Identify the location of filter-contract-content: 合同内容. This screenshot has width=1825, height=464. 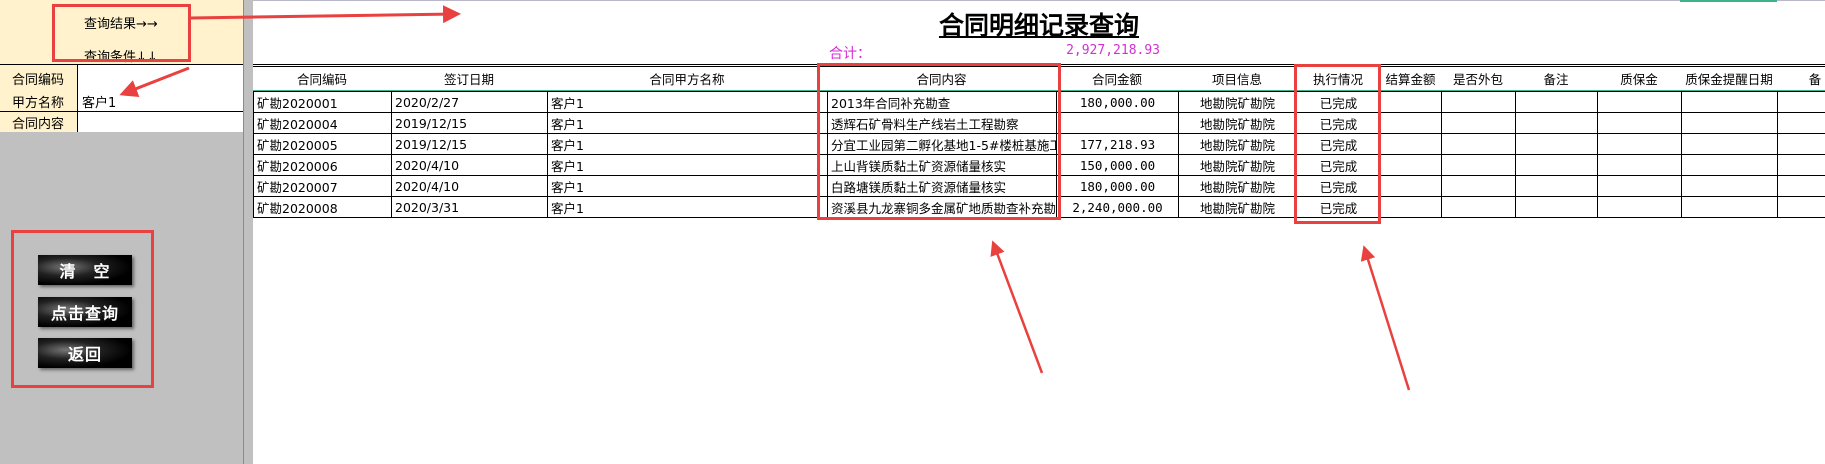
(121, 122).